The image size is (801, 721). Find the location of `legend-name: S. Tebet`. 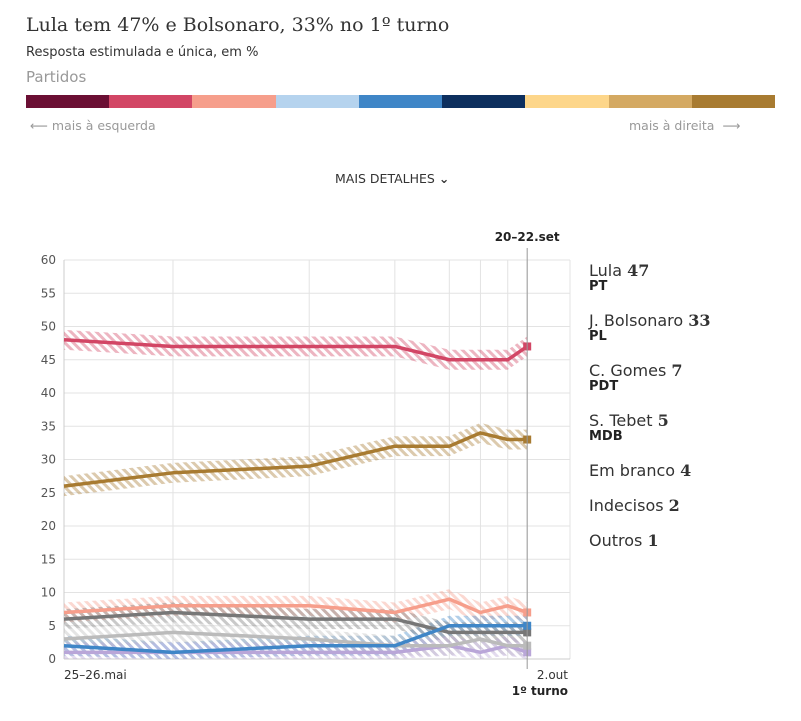

legend-name: S. Tebet is located at coordinates (621, 420).